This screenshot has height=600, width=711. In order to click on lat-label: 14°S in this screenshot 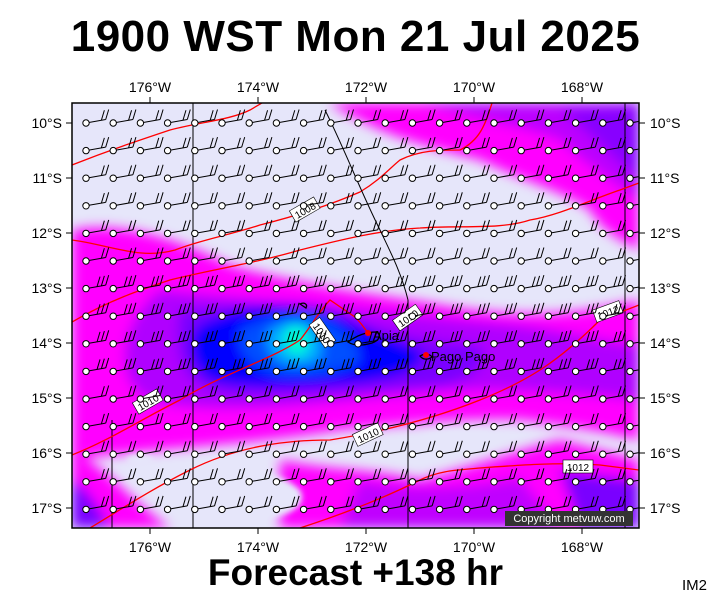, I will do `click(46, 343)`.